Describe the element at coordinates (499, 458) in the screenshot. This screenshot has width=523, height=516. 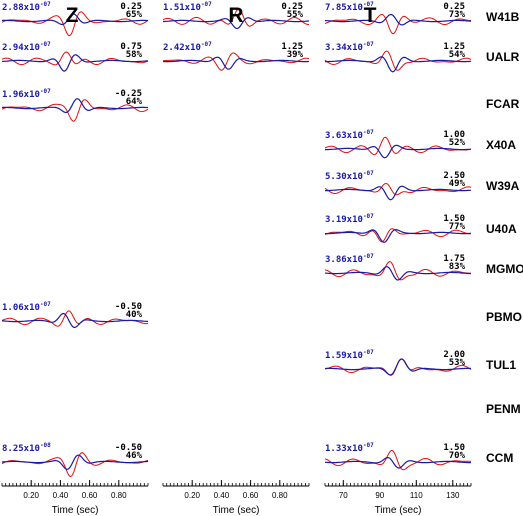
I see `station-label: CCM` at that location.